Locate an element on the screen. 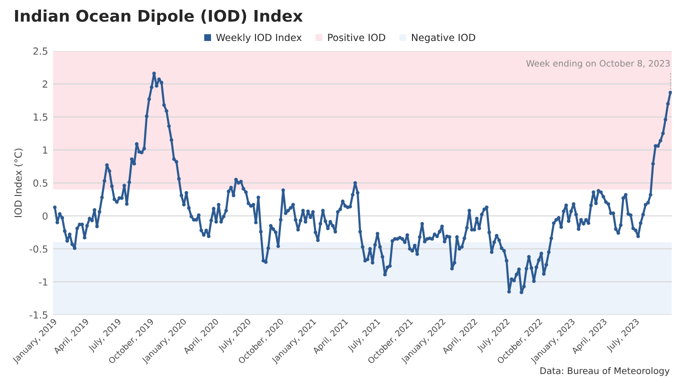 Image resolution: width=680 pixels, height=383 pixels. y-tick-label: -0.5 is located at coordinates (39, 249).